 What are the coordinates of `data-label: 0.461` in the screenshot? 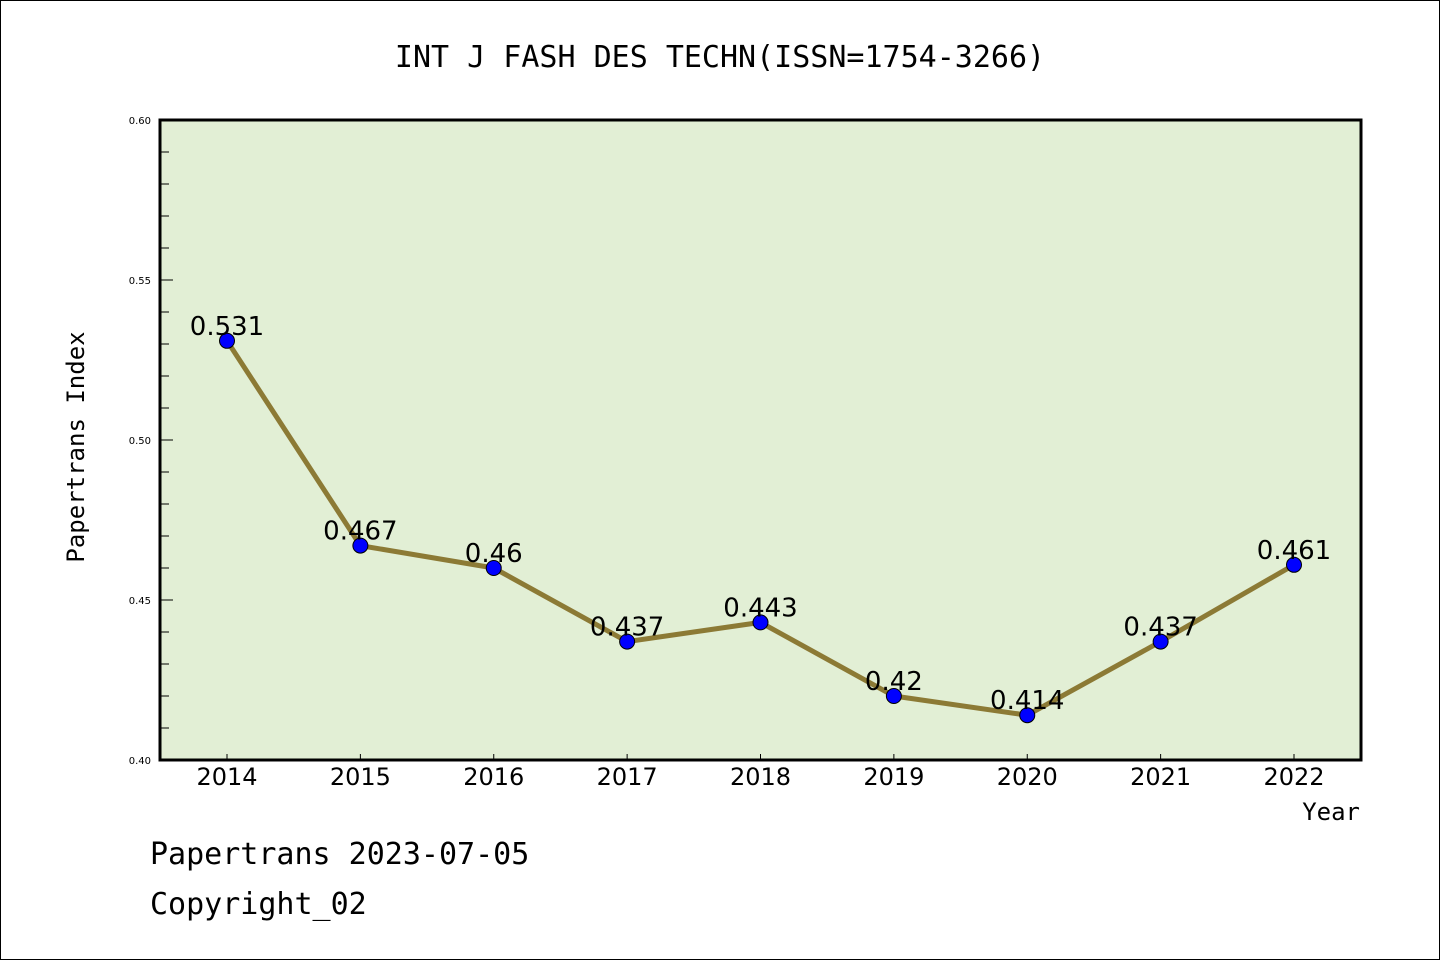 It's located at (1294, 551).